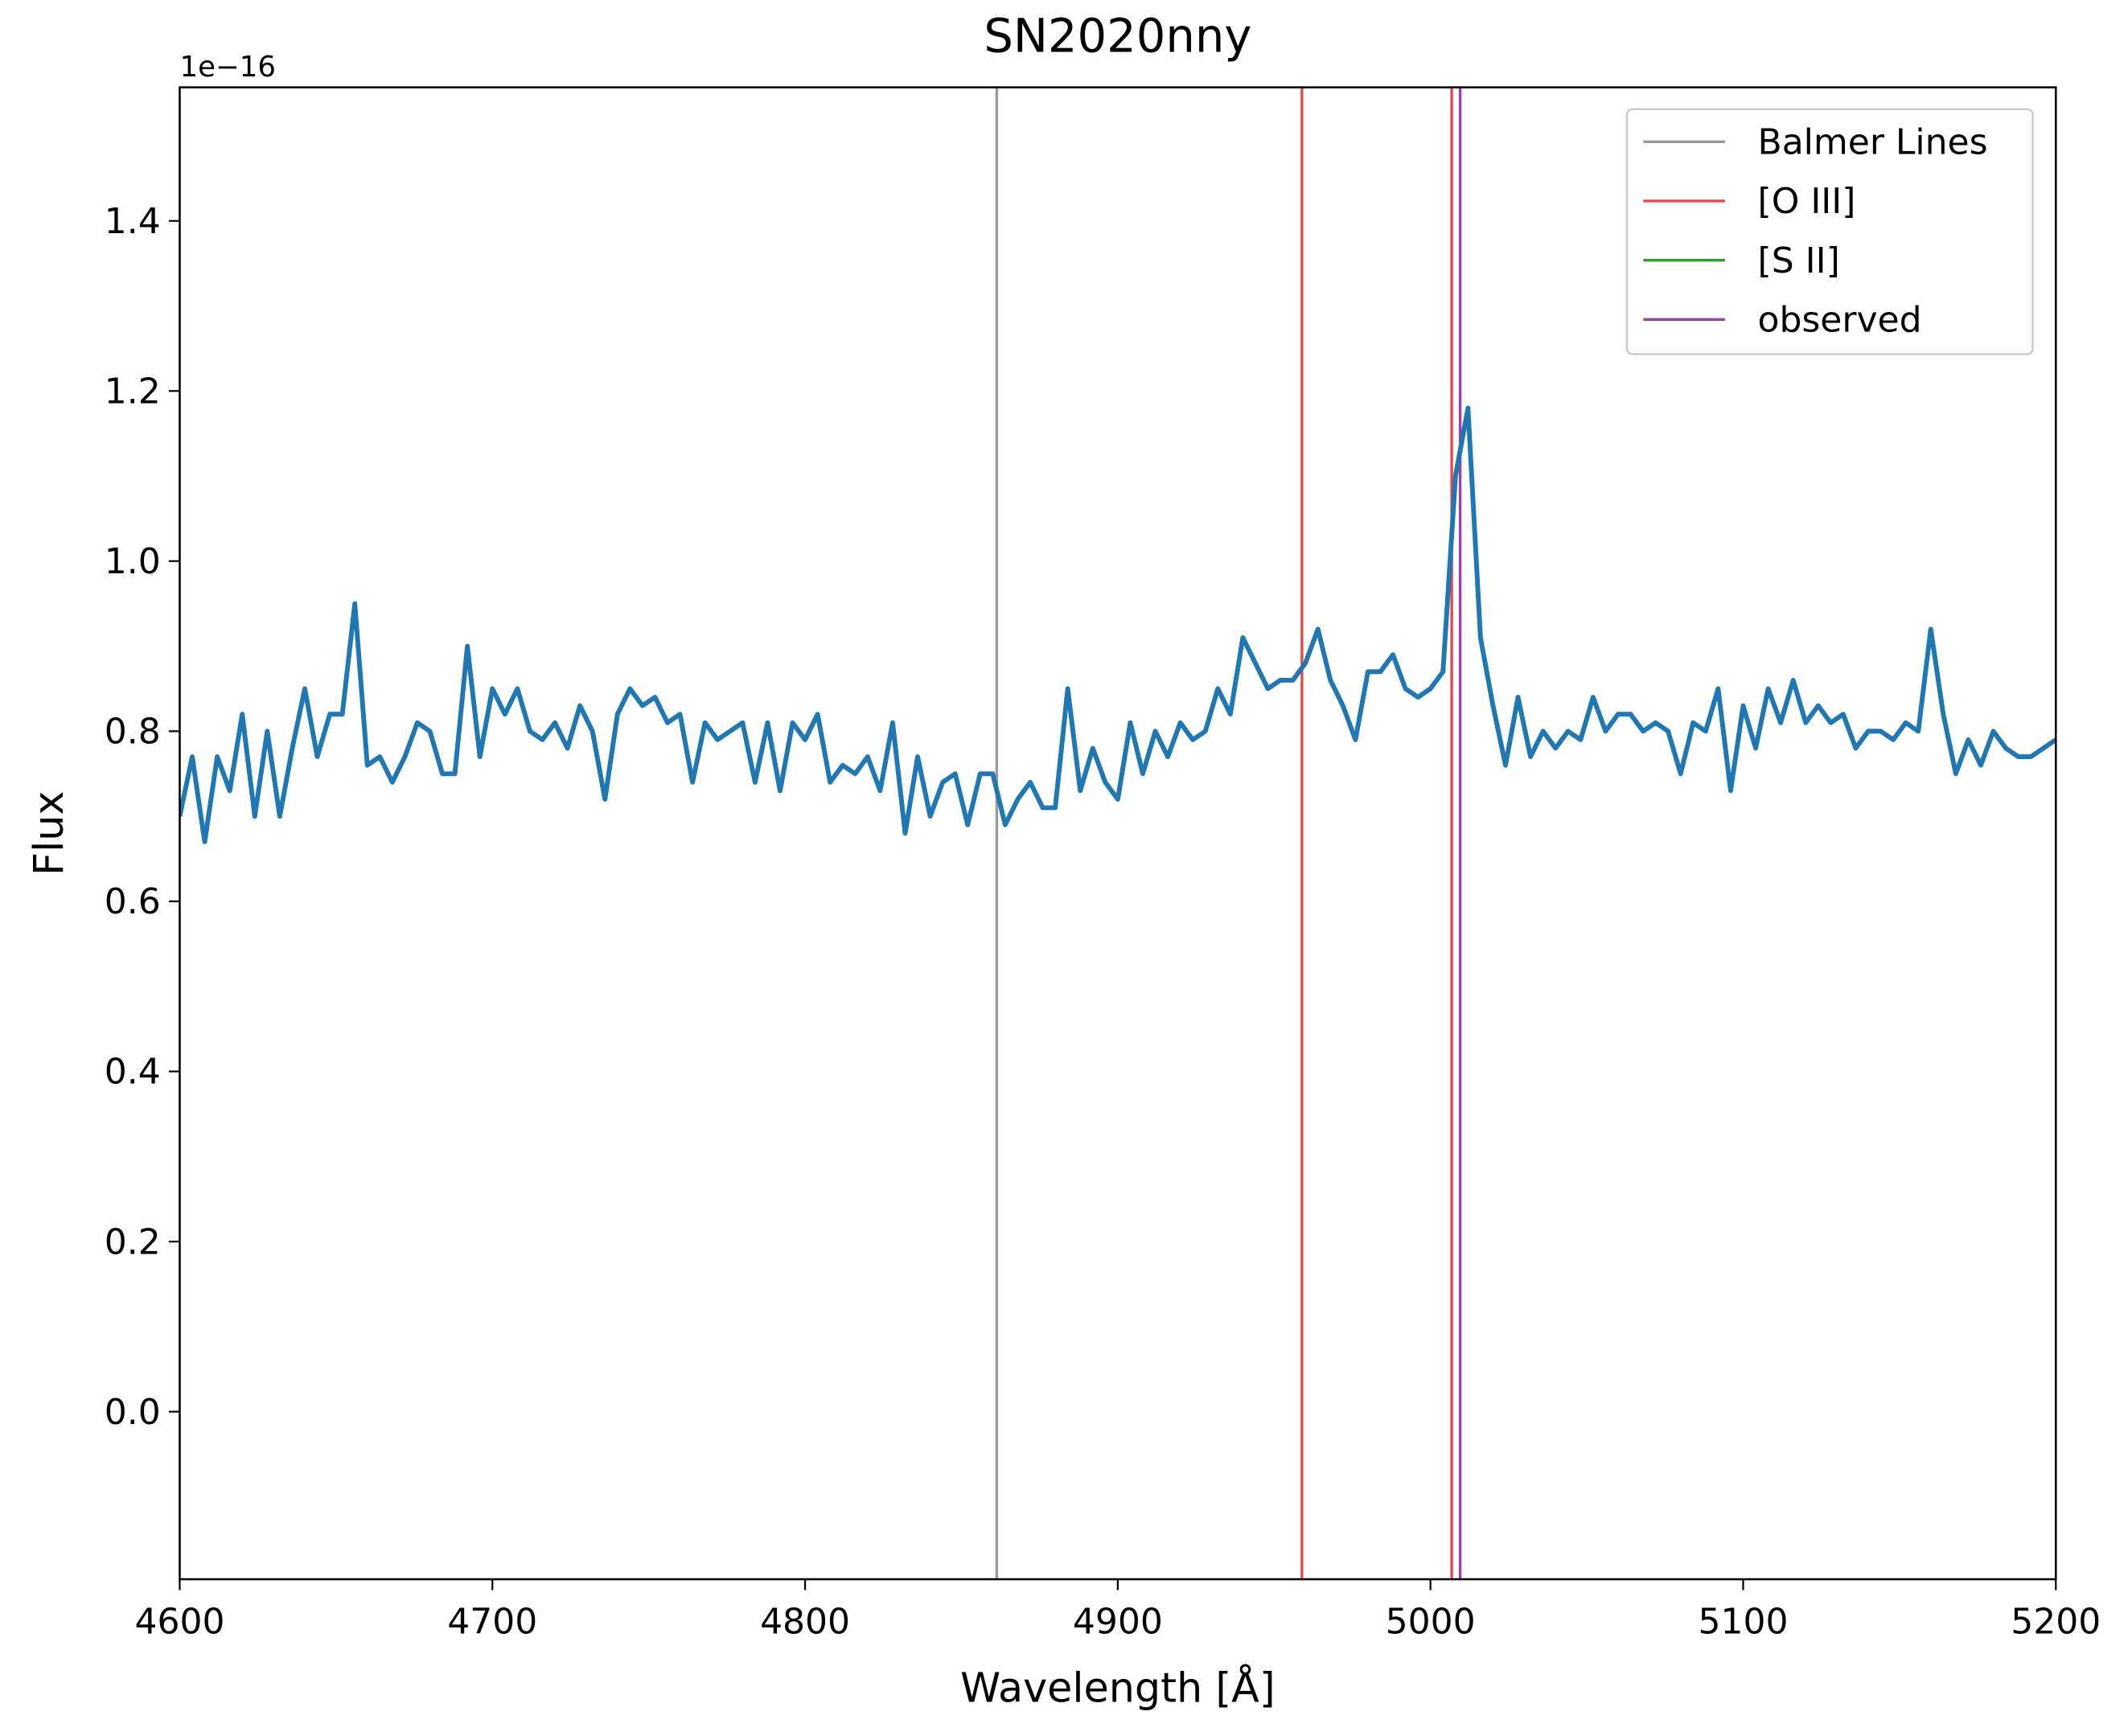 This screenshot has height=1736, width=2128. What do you see at coordinates (133, 221) in the screenshot?
I see `y-tick-label: 1.4` at bounding box center [133, 221].